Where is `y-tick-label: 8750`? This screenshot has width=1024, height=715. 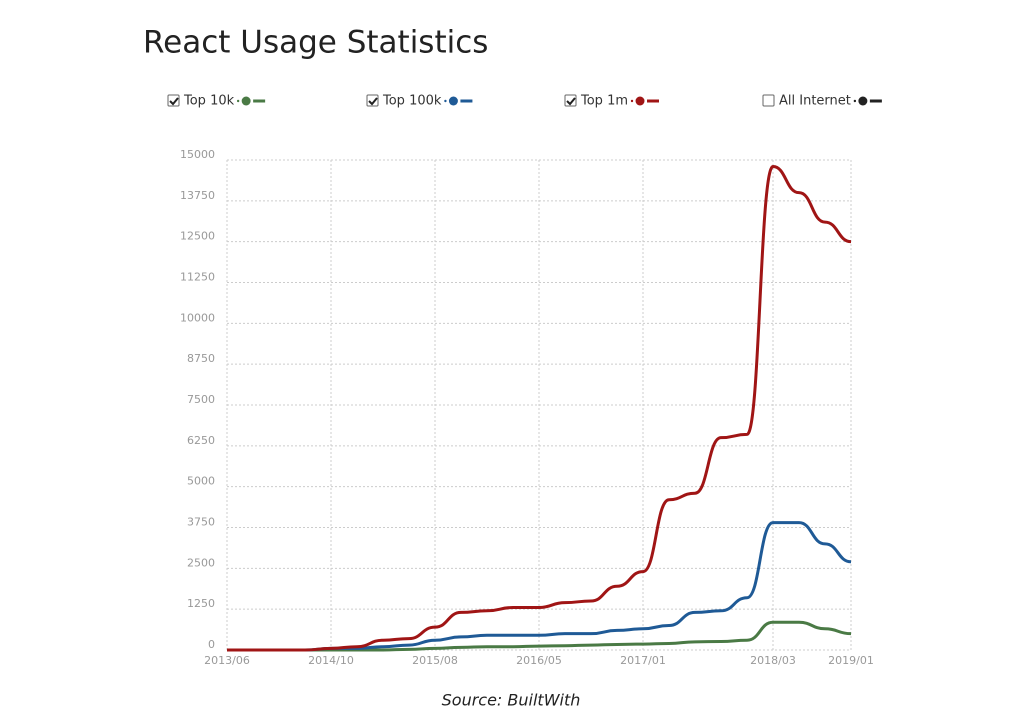
y-tick-label: 8750 is located at coordinates (201, 358).